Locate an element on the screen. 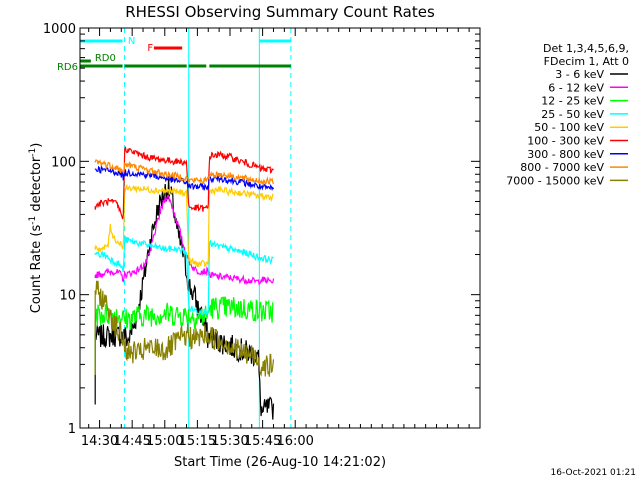  x-tick-label-7: 16:00 is located at coordinates (294, 441).